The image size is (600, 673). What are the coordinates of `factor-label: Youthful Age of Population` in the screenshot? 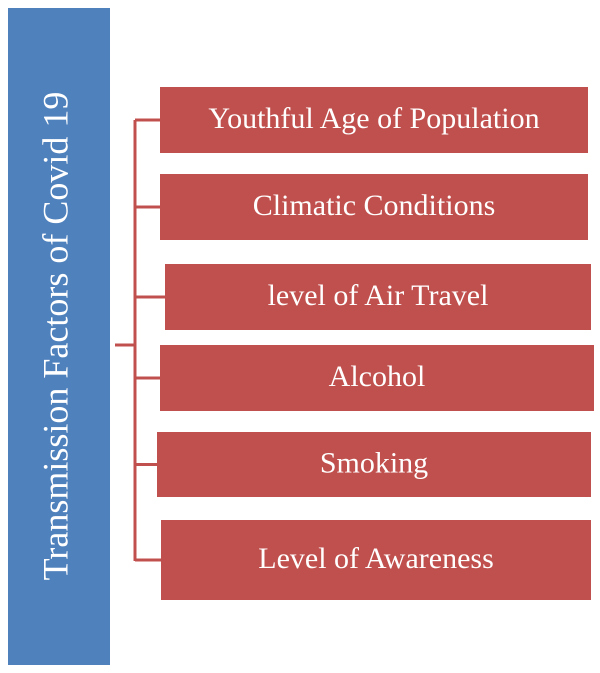 It's located at (373, 118).